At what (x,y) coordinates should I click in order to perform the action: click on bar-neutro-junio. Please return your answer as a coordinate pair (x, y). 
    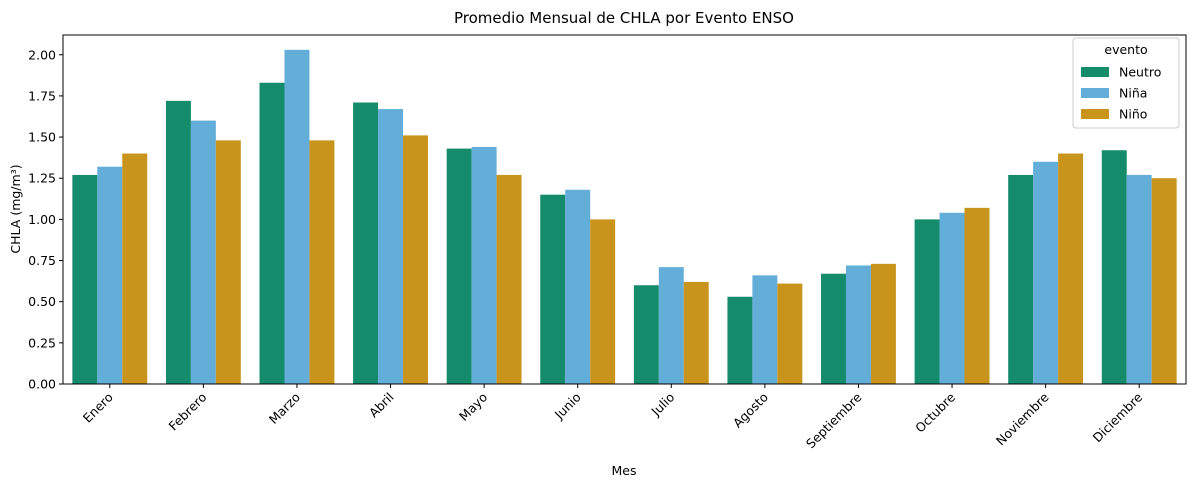
    Looking at the image, I should click on (553, 289).